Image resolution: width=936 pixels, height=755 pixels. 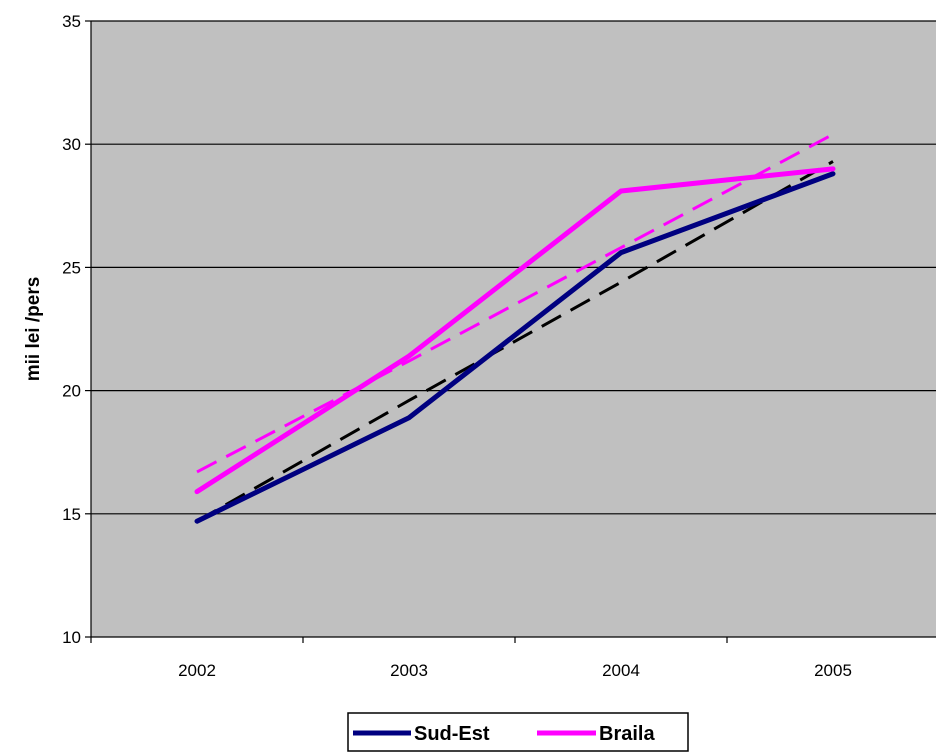 What do you see at coordinates (627, 734) in the screenshot?
I see `legend-label-braila: Braila` at bounding box center [627, 734].